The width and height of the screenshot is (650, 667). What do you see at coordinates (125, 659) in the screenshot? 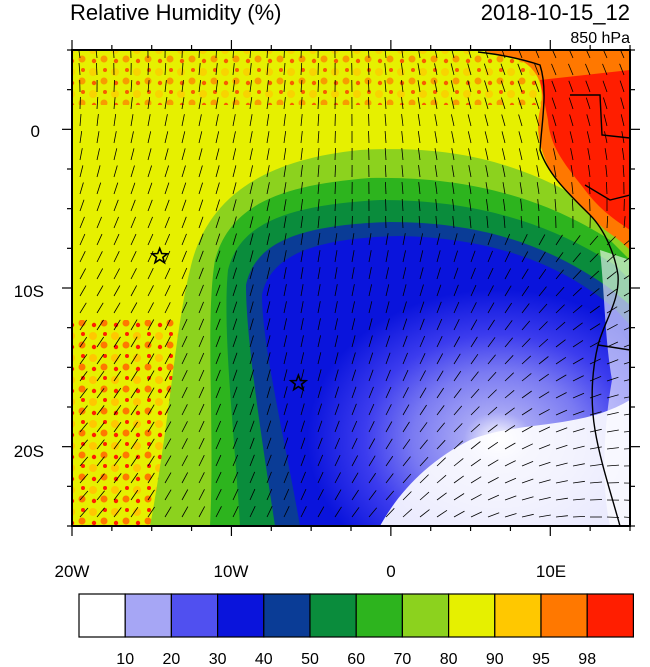
I see `colorbar-label: 10` at bounding box center [125, 659].